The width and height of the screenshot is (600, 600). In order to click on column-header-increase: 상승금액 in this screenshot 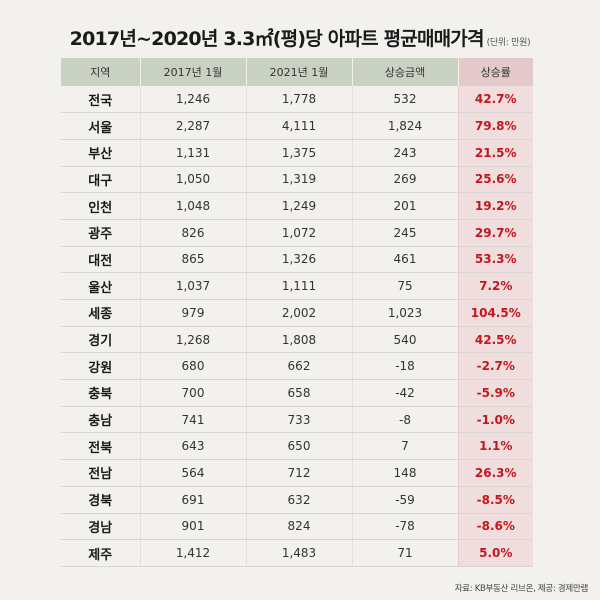, I will do `click(404, 72)`.